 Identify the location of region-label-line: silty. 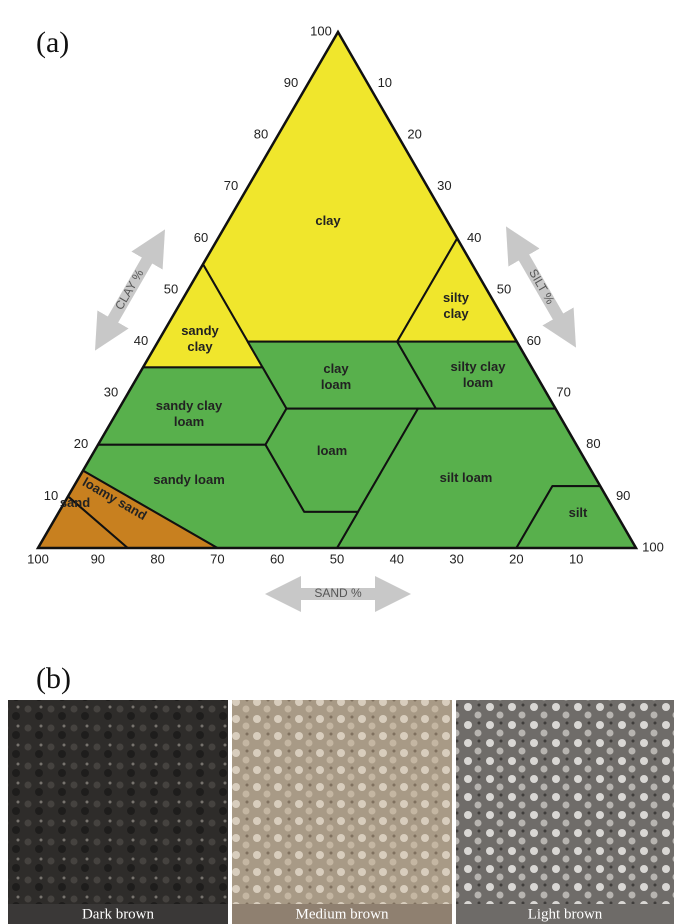
(456, 297).